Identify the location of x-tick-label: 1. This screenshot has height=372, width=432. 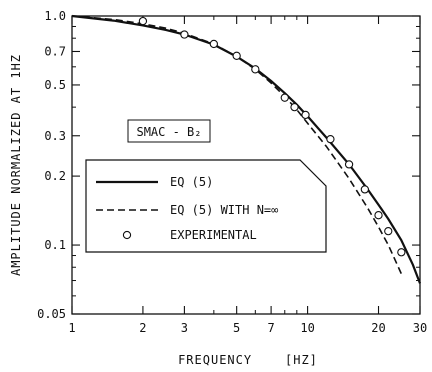
(71, 328).